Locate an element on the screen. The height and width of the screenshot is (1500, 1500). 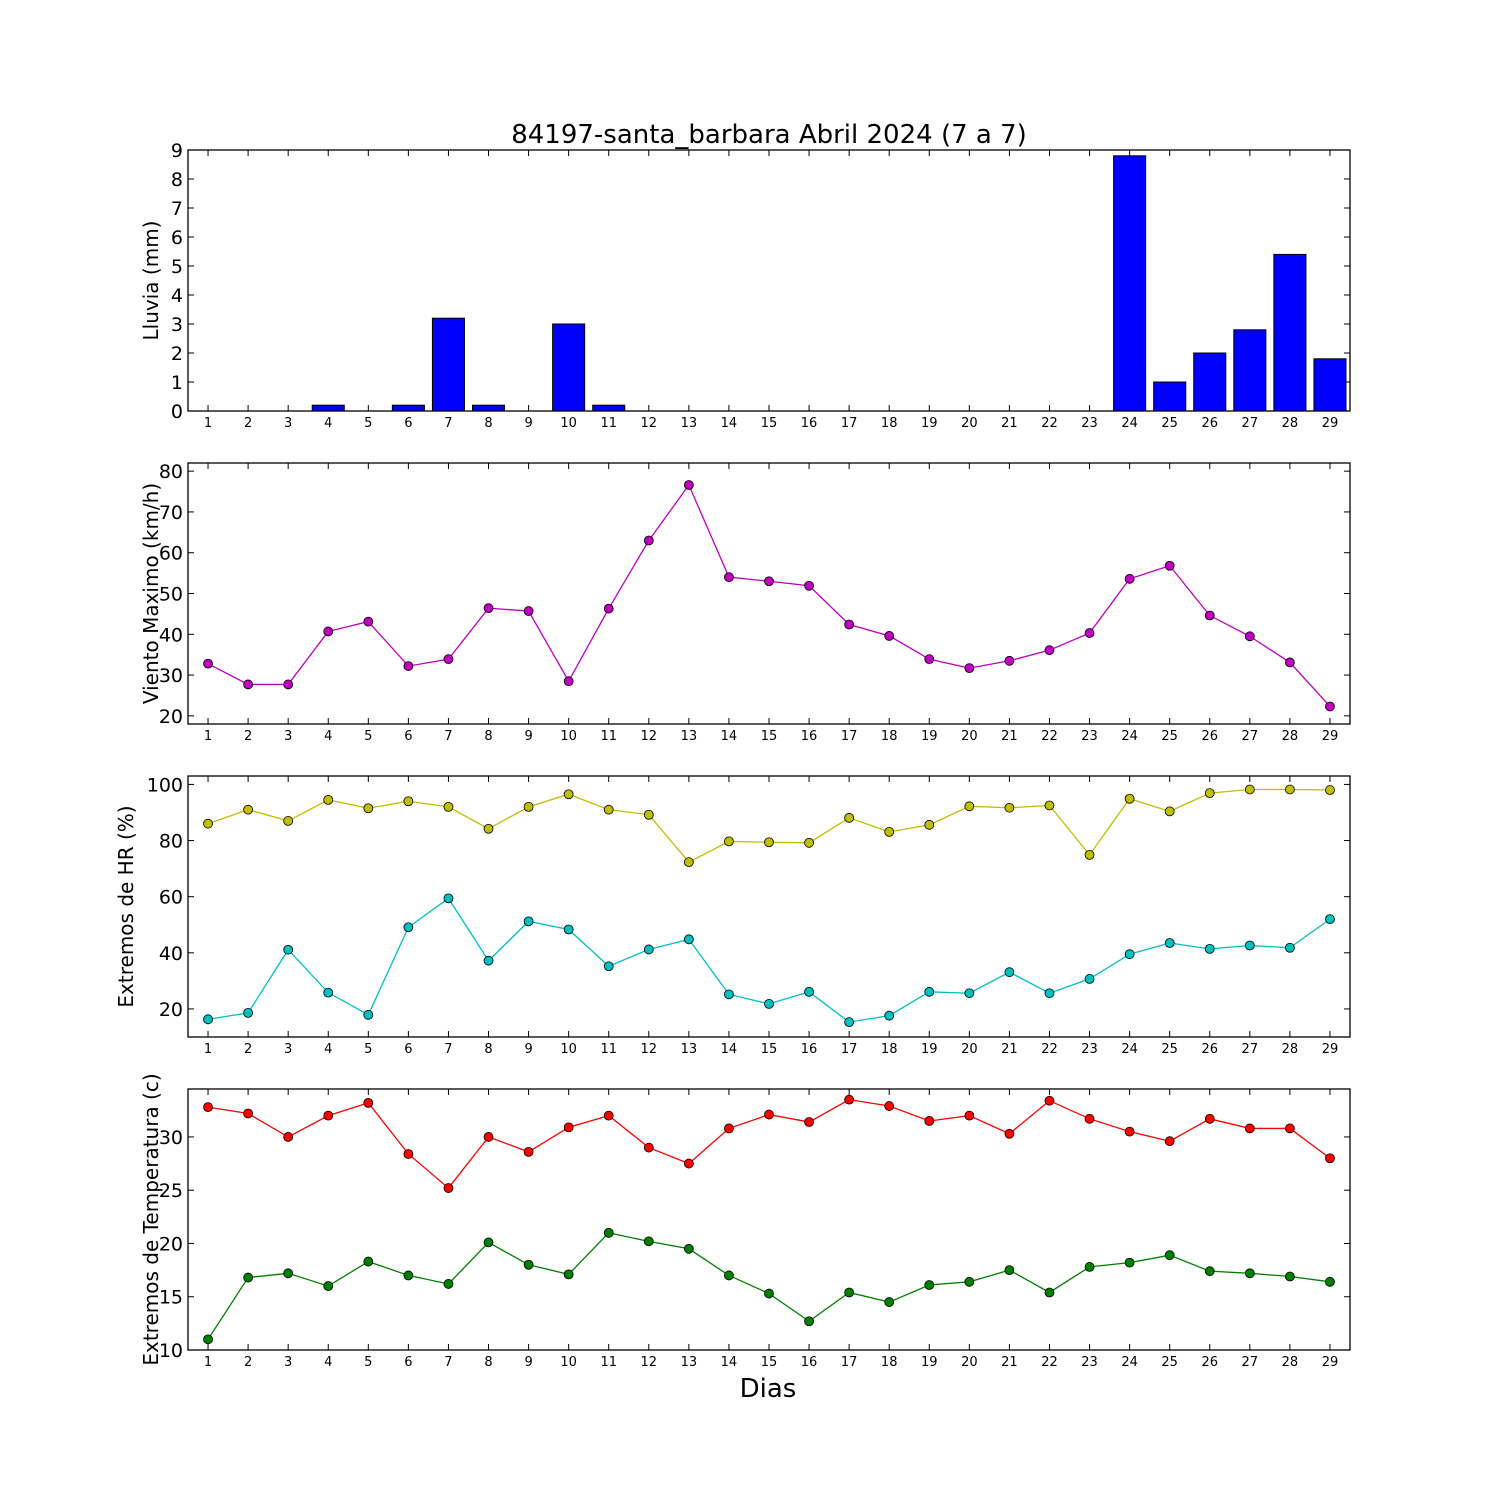
rain-ytick-label: 2 is located at coordinates (177, 354).